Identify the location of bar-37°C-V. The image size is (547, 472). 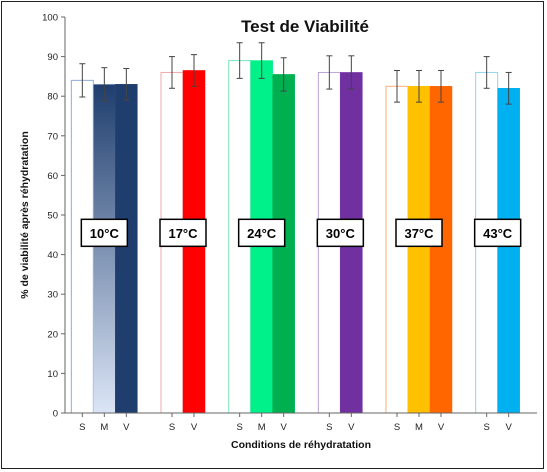
(441, 250).